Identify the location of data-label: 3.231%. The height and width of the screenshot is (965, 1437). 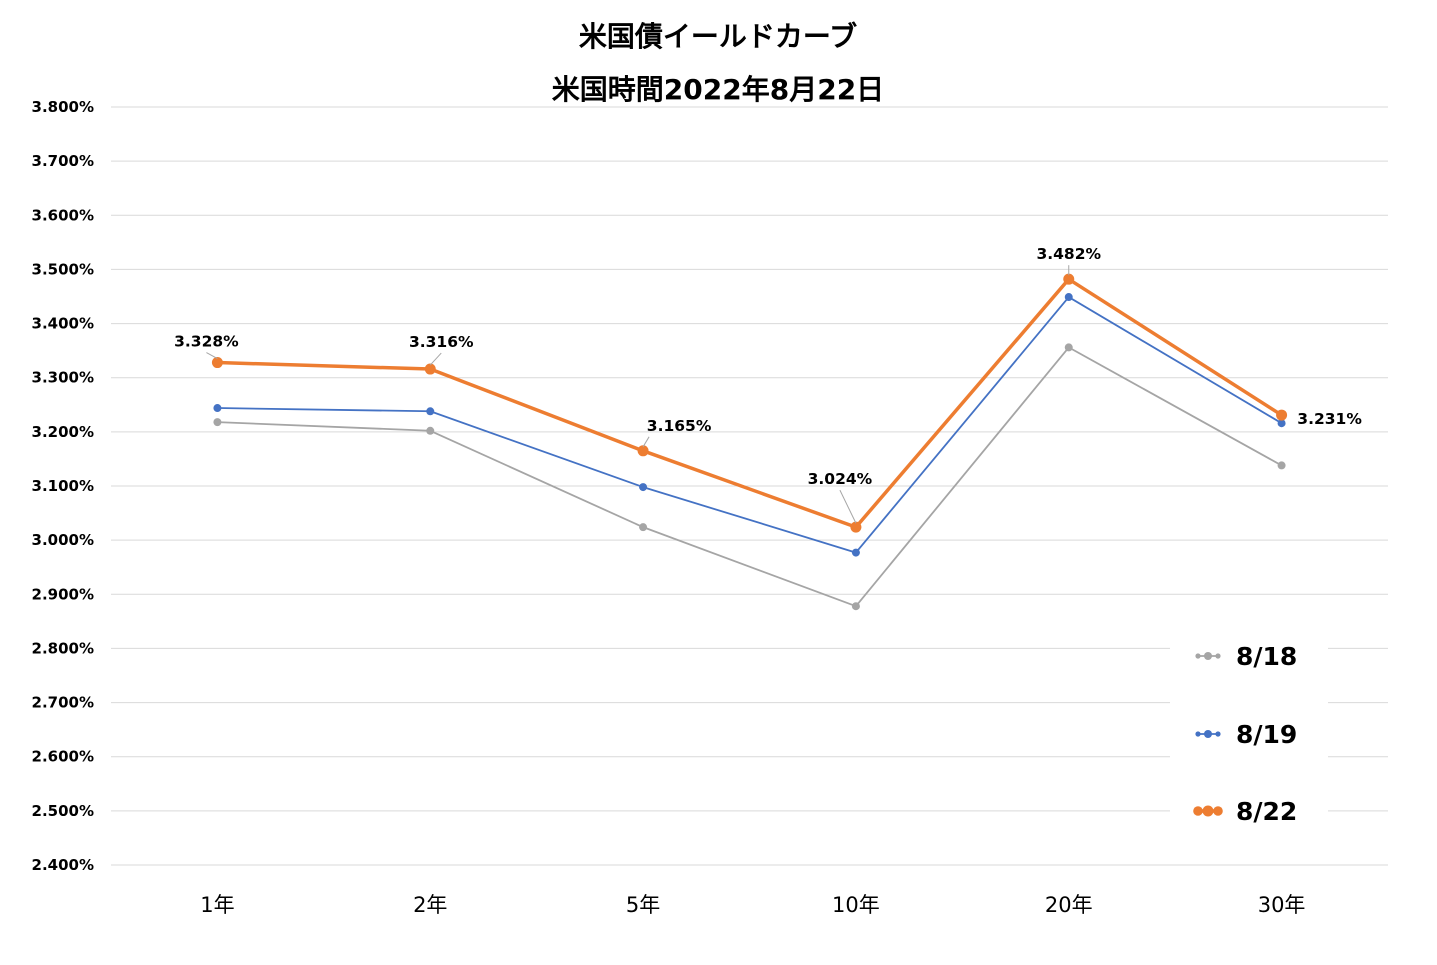
(1329, 419).